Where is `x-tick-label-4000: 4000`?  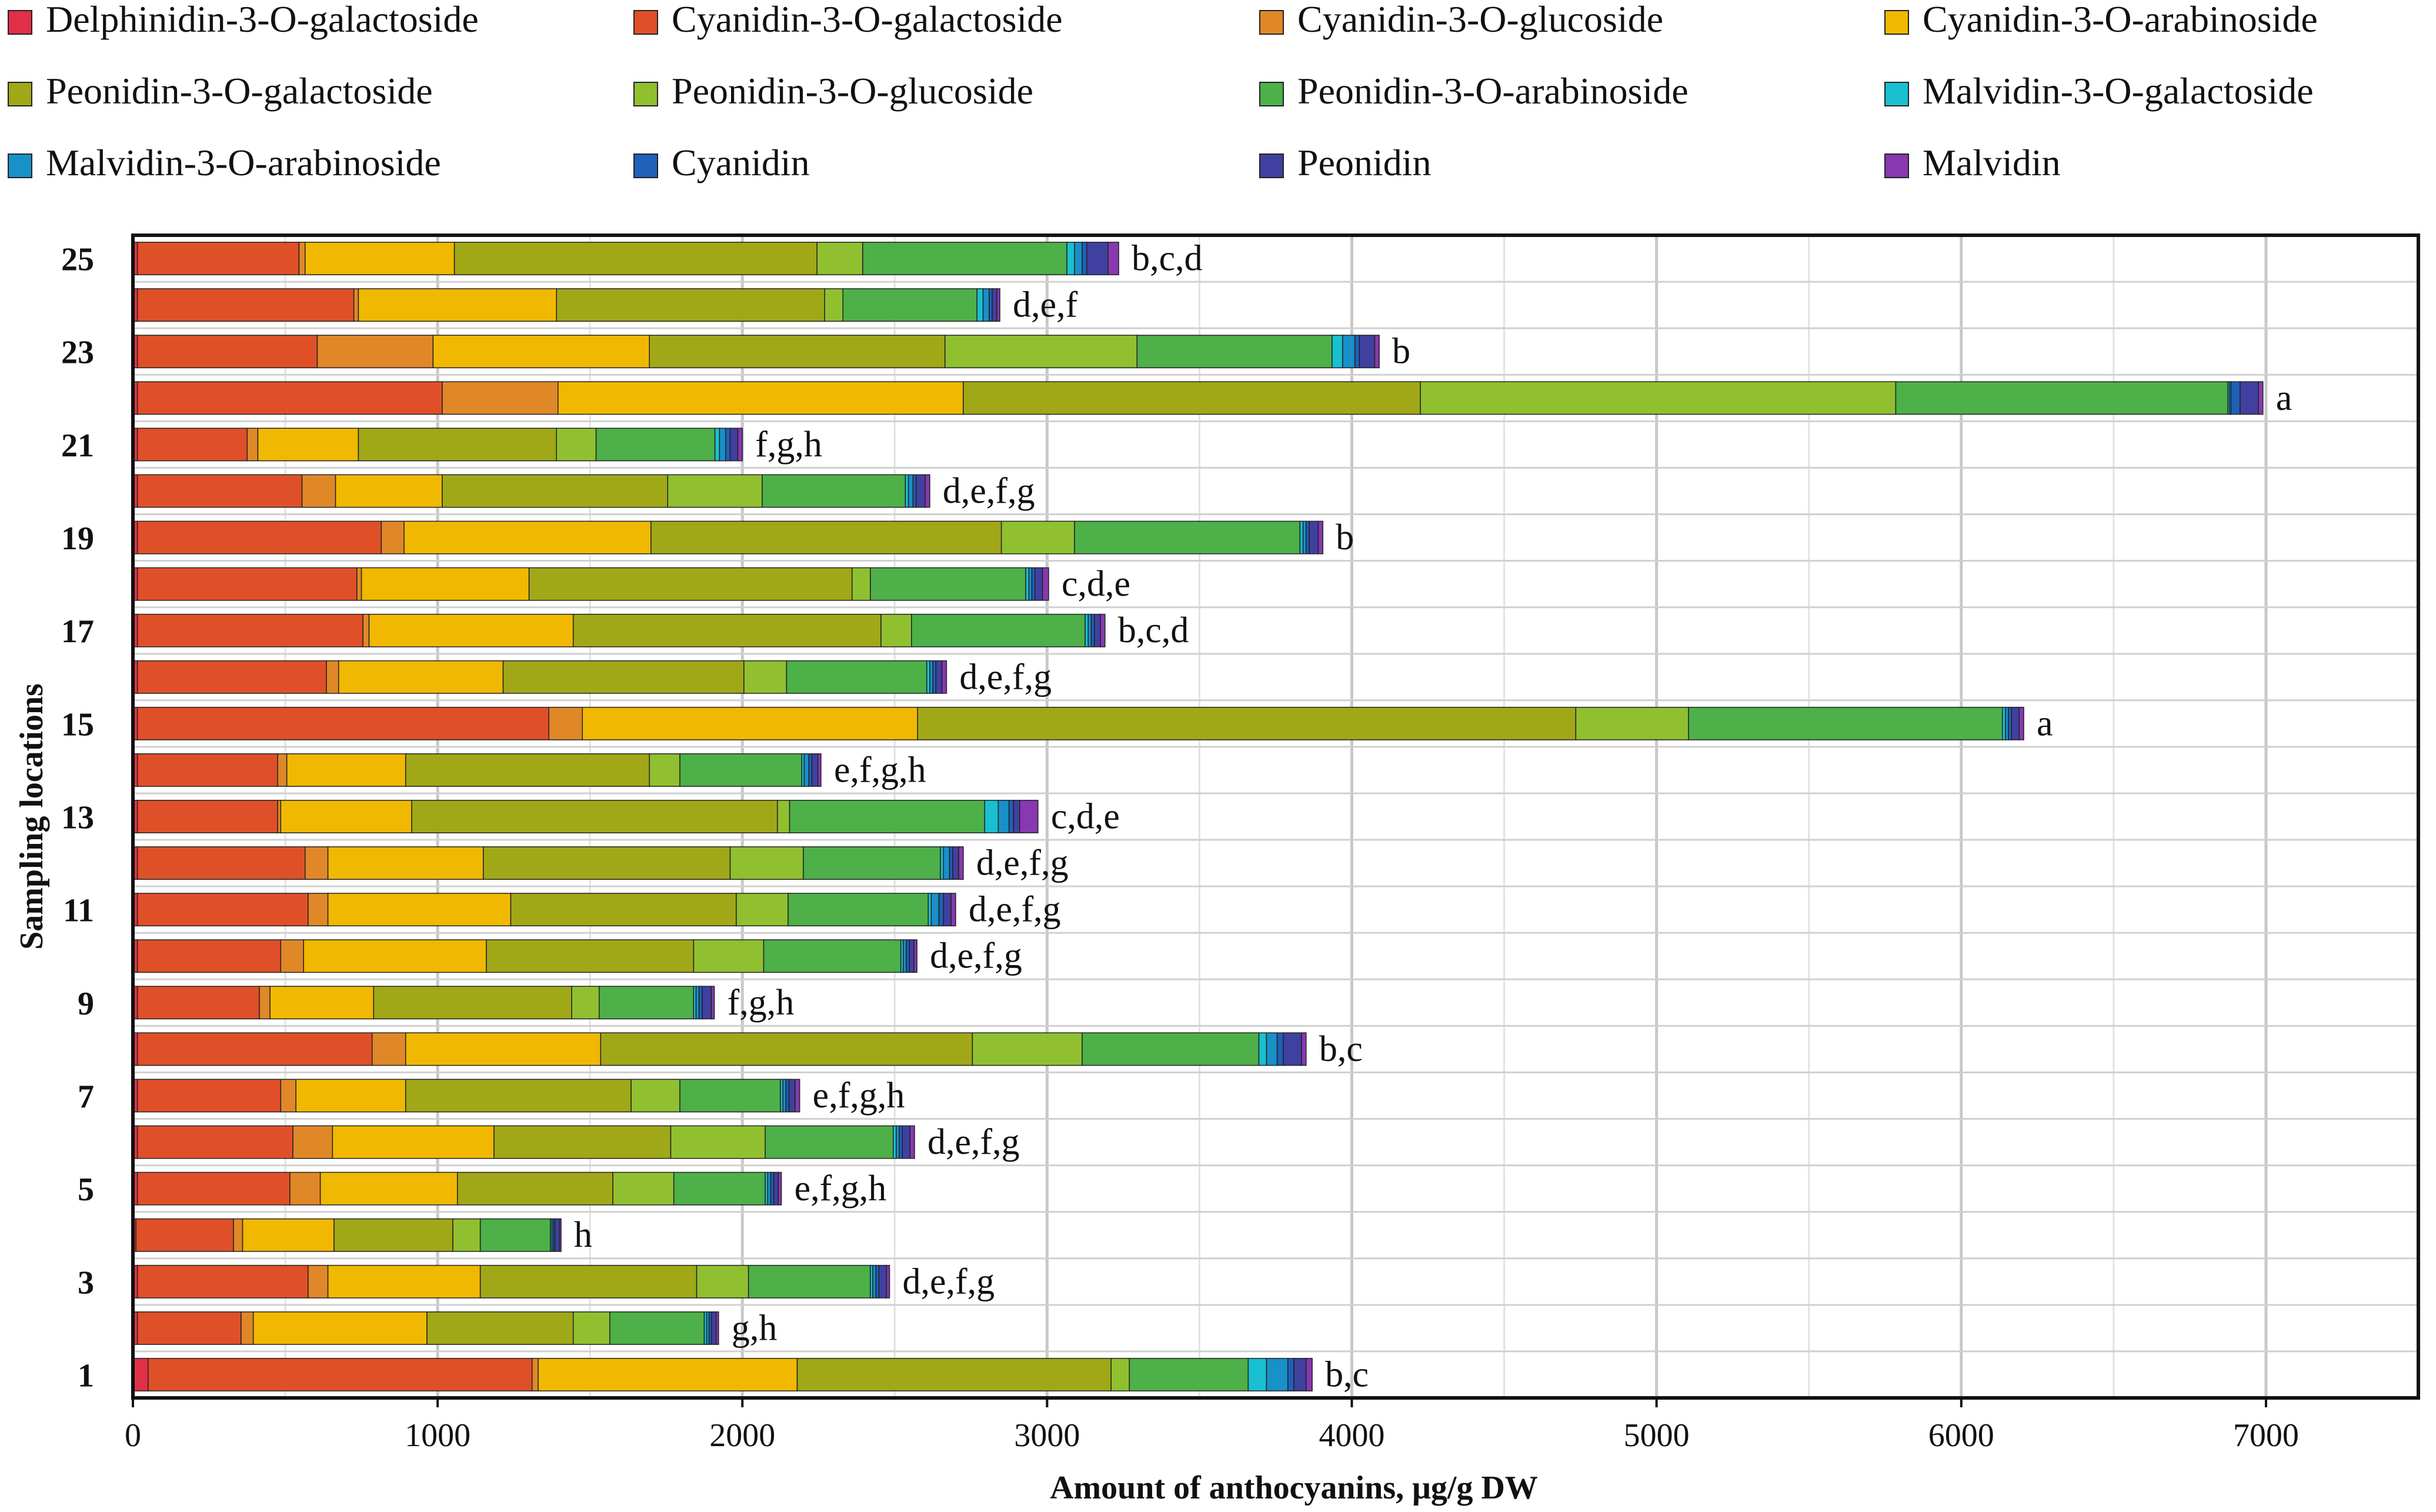
x-tick-label-4000: 4000 is located at coordinates (1352, 1435).